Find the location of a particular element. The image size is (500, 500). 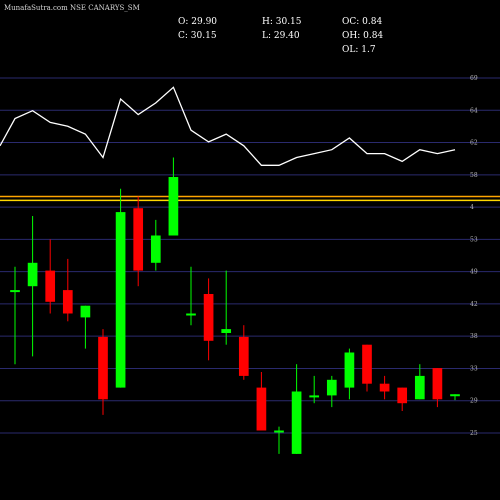

overlay-line is located at coordinates (228, 126).